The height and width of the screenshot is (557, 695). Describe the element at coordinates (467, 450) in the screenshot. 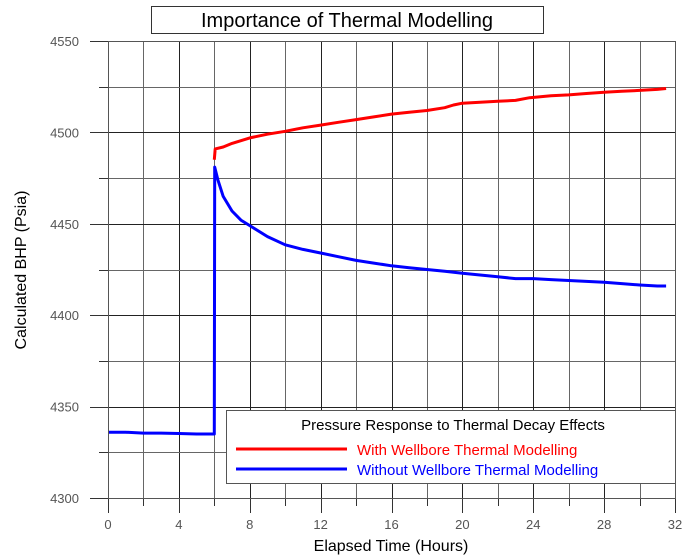

I see `legend-label-with-thermal: With Wellbore Thermal Modelling` at that location.